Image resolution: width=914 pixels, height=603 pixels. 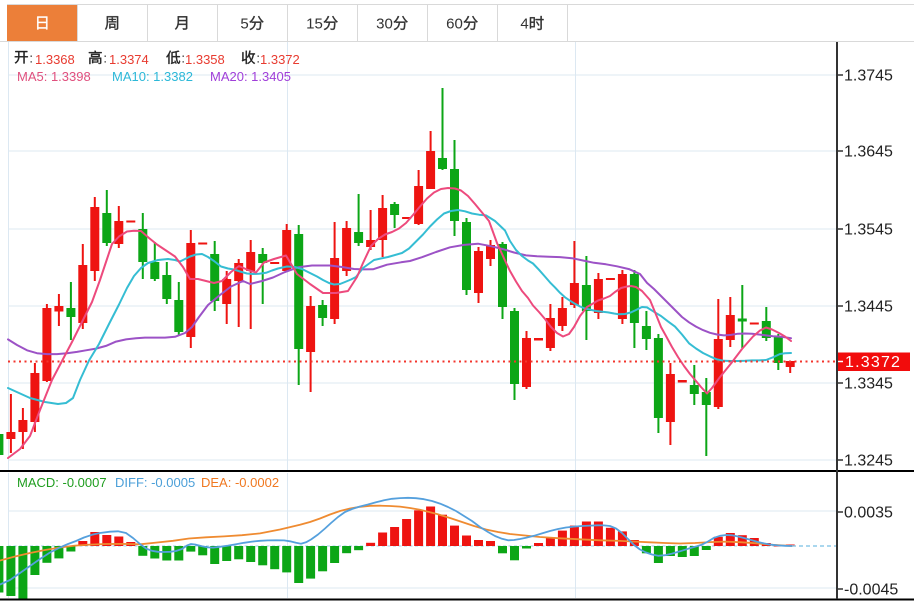 I want to click on svg-text: 1.3345, so click(x=868, y=384).